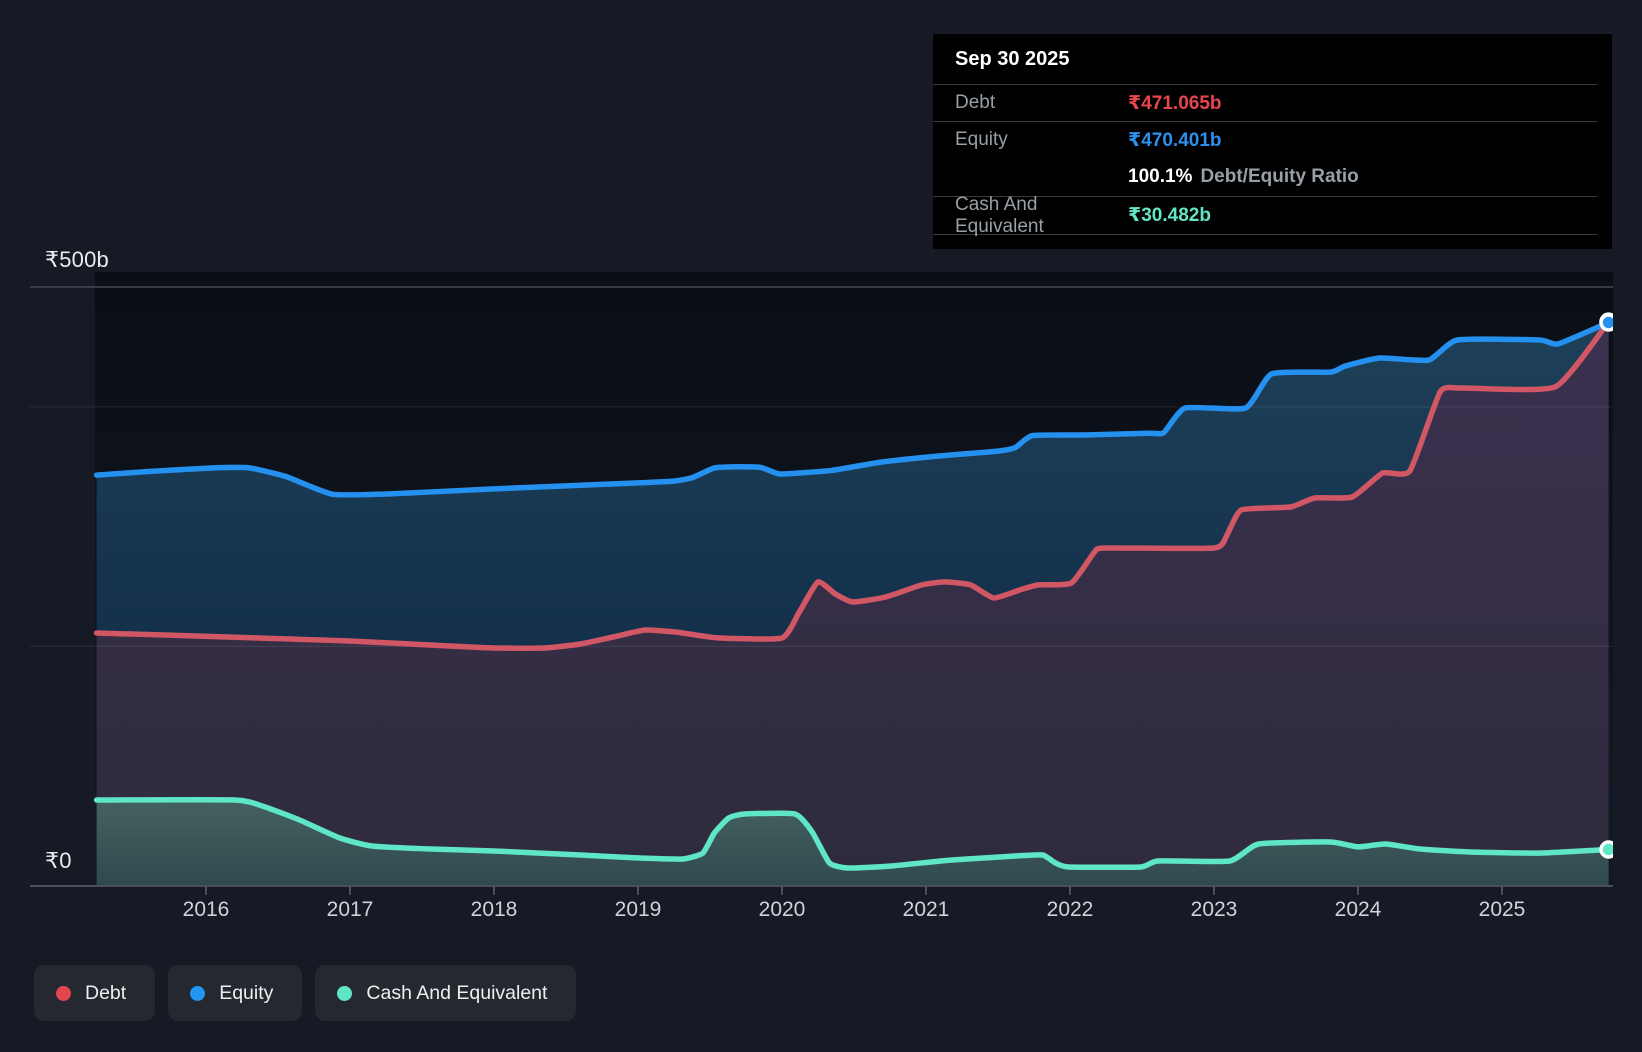 The height and width of the screenshot is (1052, 1642). What do you see at coordinates (1160, 176) in the screenshot?
I see `tooltip-ratio-value: 100.1%` at bounding box center [1160, 176].